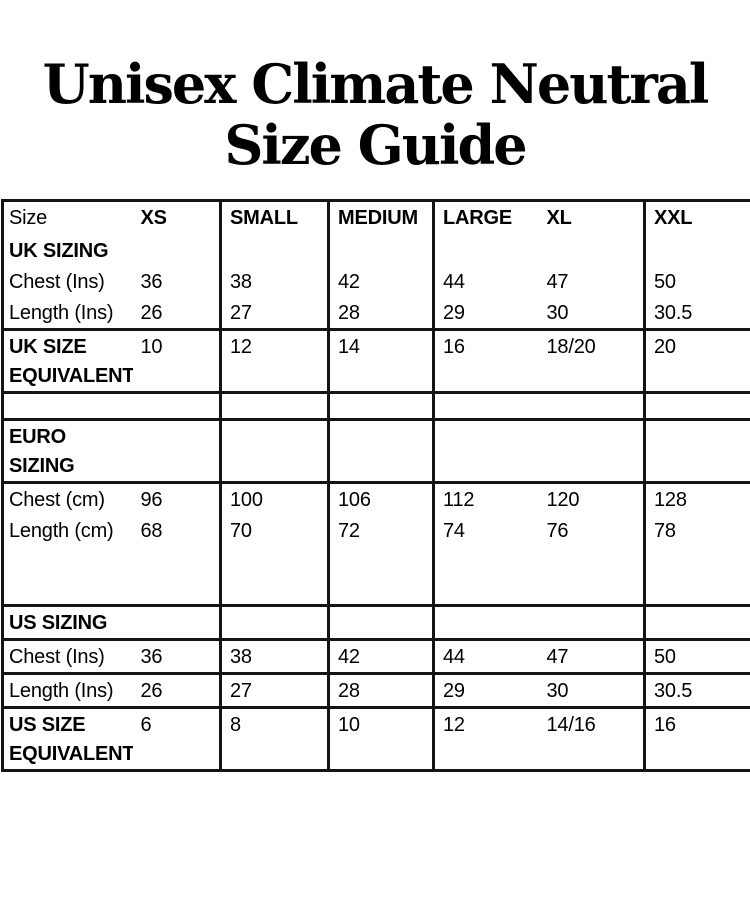 Image resolution: width=750 pixels, height=905 pixels. What do you see at coordinates (275, 739) in the screenshot?
I see `size-value-cell: 8` at bounding box center [275, 739].